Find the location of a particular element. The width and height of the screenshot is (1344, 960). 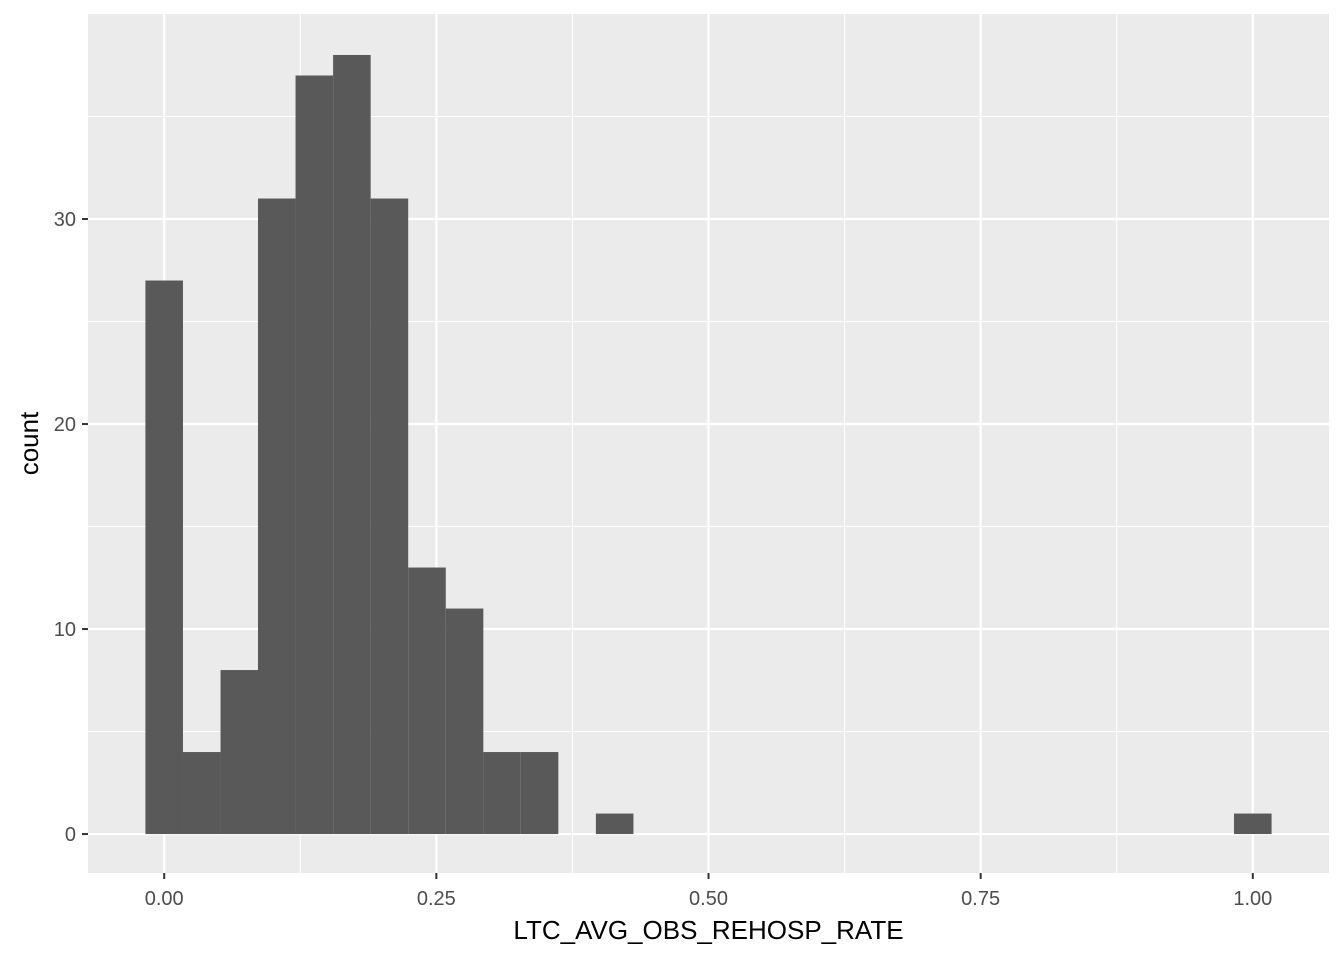

y-tick-label: 10 is located at coordinates (65, 630).